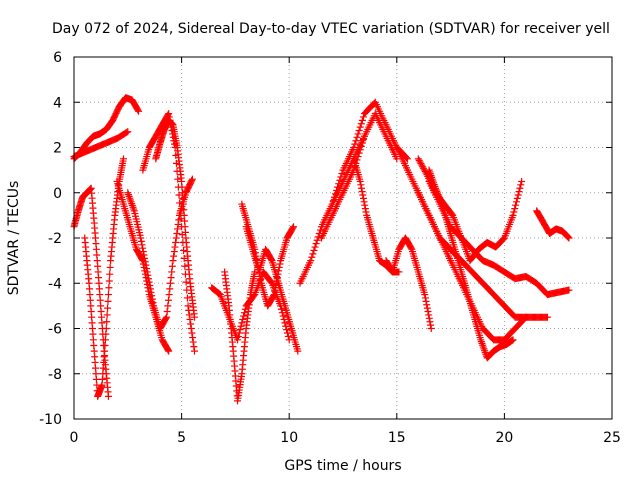 The height and width of the screenshot is (480, 640). What do you see at coordinates (181, 438) in the screenshot?
I see `x-tick-label: 5` at bounding box center [181, 438].